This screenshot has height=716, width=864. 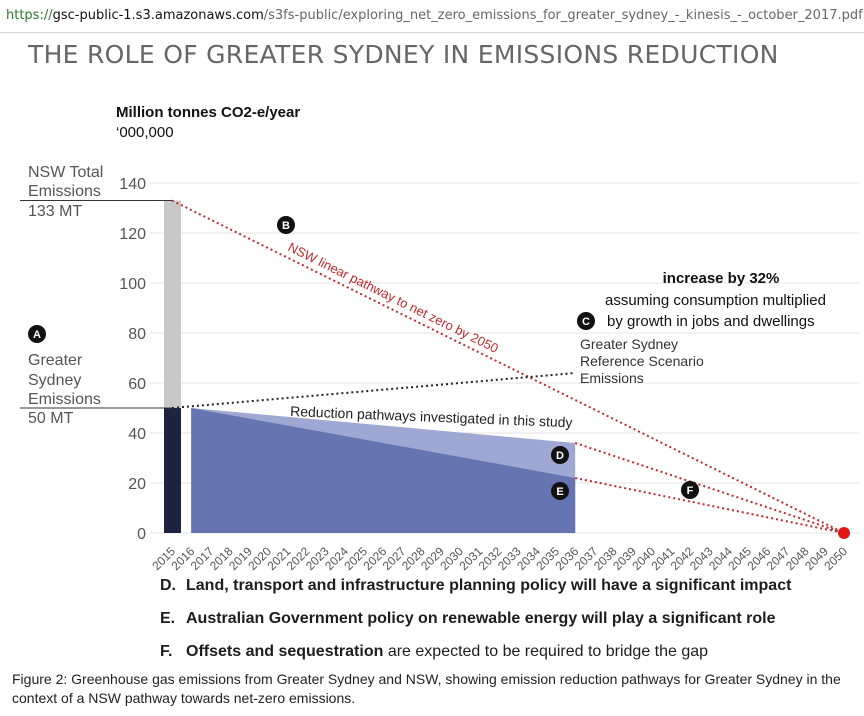 What do you see at coordinates (137, 334) in the screenshot?
I see `y-tick-label: 80` at bounding box center [137, 334].